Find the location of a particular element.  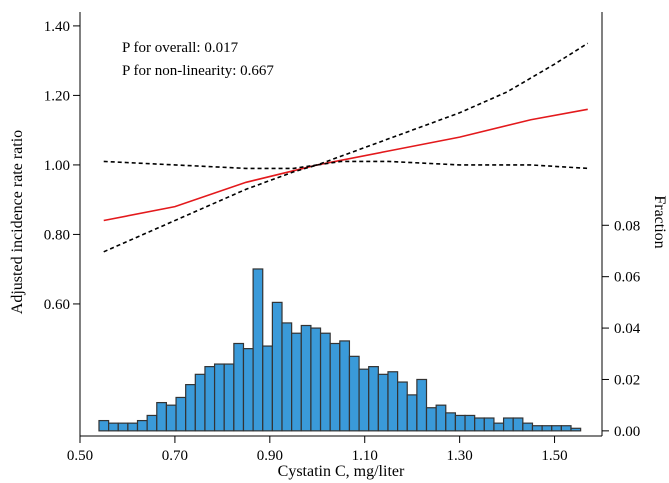

x-tick-label: 1.10 is located at coordinates (365, 456).